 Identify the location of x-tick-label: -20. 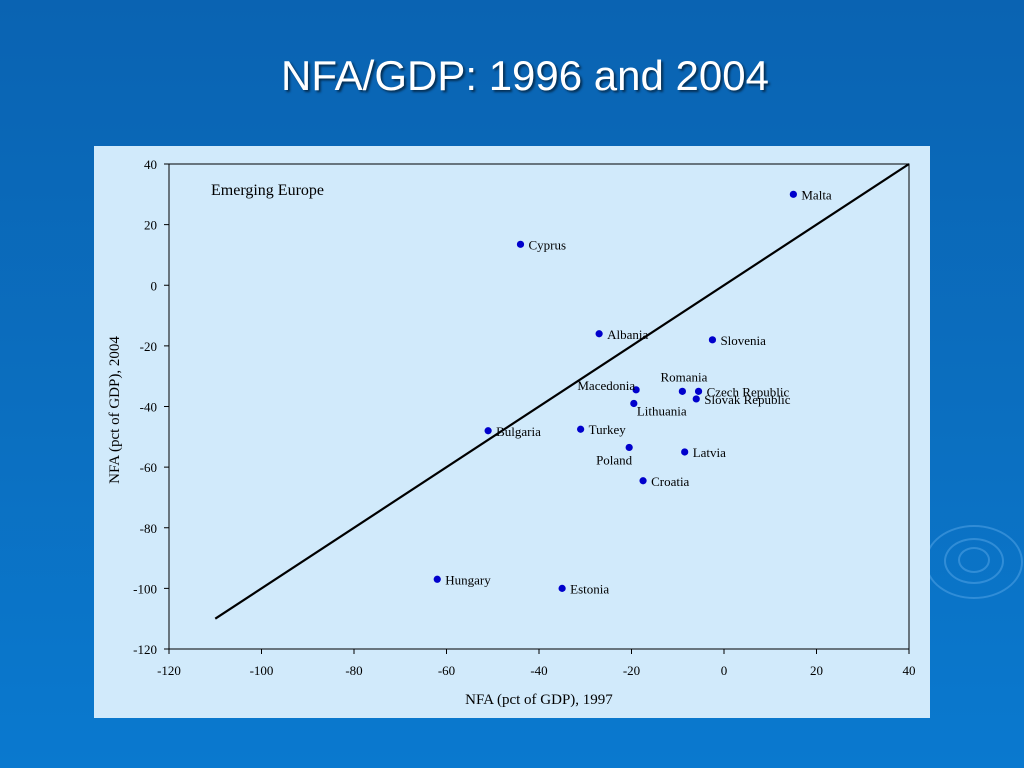
(631, 670).